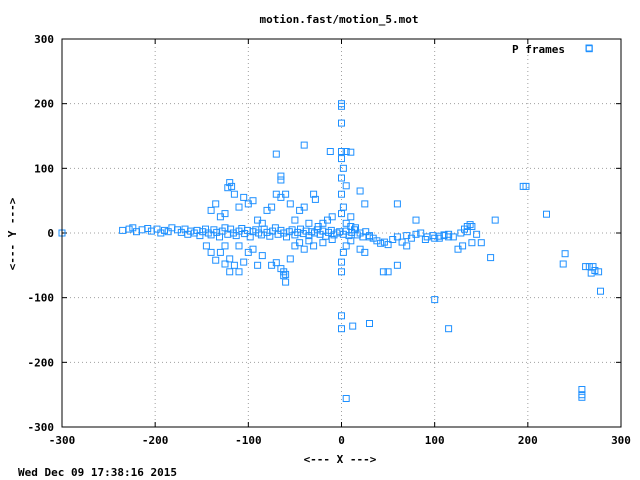 This screenshot has height=480, width=640. What do you see at coordinates (248, 440) in the screenshot?
I see `x-tick-label: -100` at bounding box center [248, 440].